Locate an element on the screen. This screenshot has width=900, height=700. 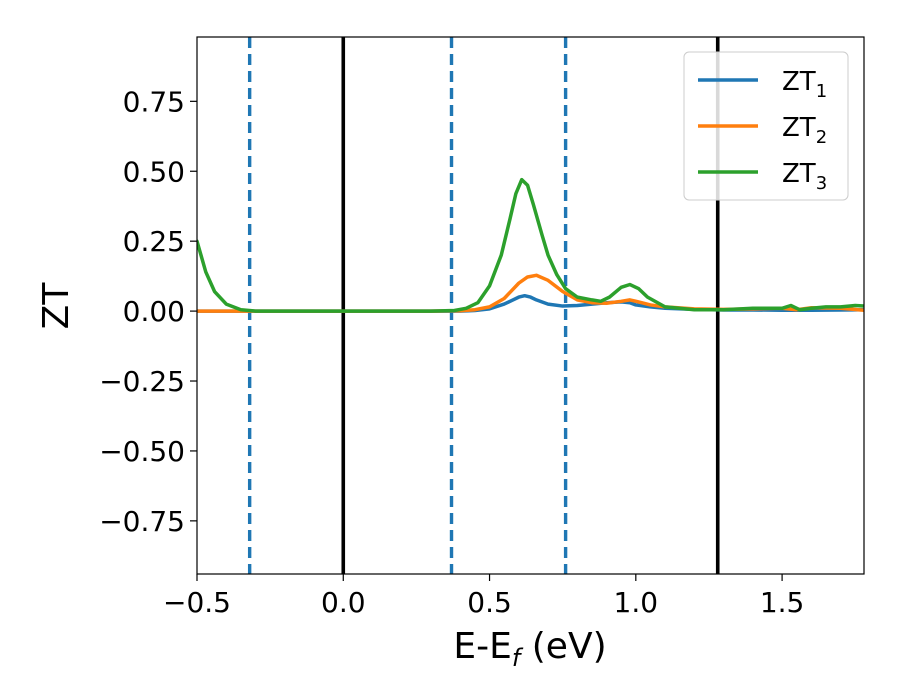
x-tick-label: 1.5 is located at coordinates (782, 602).